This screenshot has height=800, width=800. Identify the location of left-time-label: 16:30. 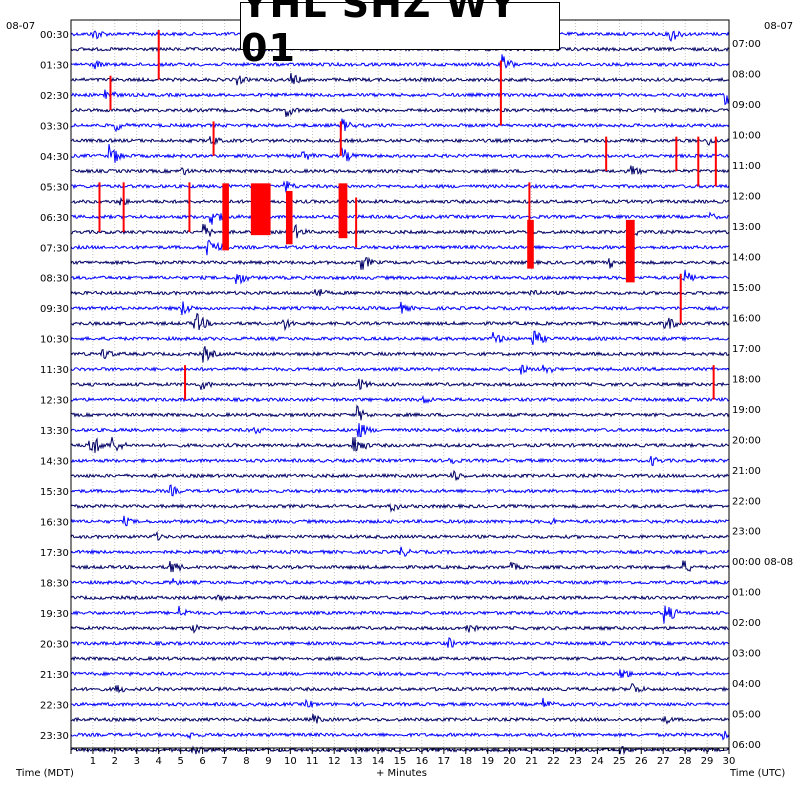
(54, 522).